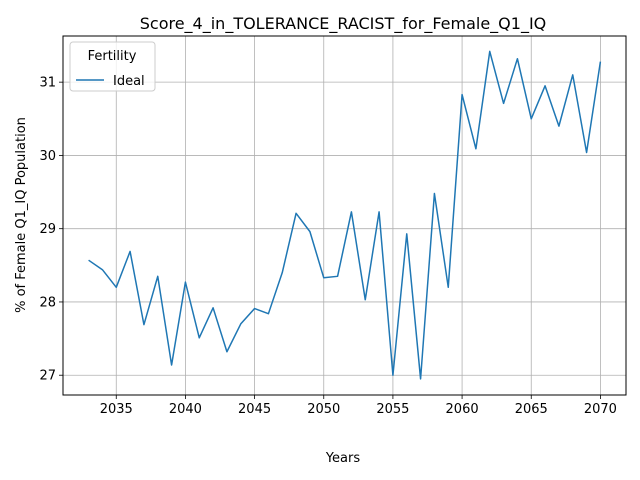  Describe the element at coordinates (531, 409) in the screenshot. I see `x-tick-label: 2065` at that location.